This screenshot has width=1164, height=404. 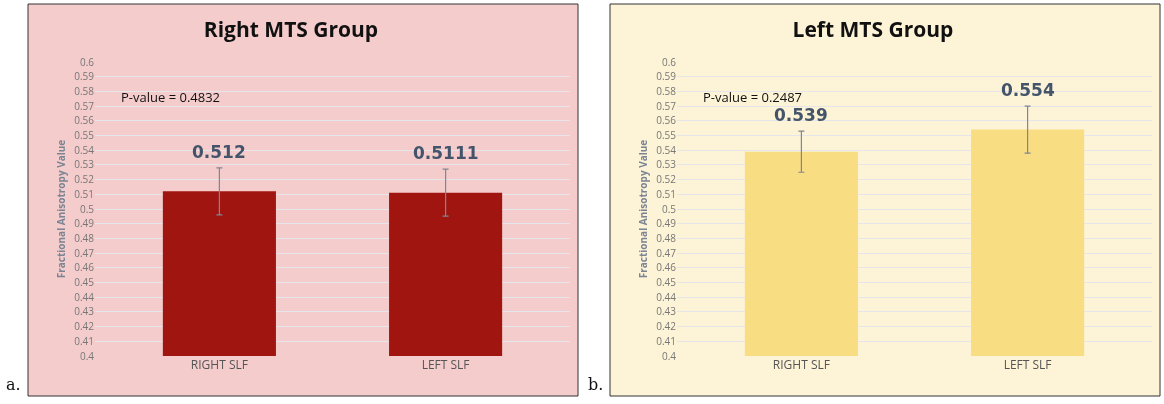 What do you see at coordinates (873, 29) in the screenshot?
I see `chart-title: Left MTS Group` at bounding box center [873, 29].